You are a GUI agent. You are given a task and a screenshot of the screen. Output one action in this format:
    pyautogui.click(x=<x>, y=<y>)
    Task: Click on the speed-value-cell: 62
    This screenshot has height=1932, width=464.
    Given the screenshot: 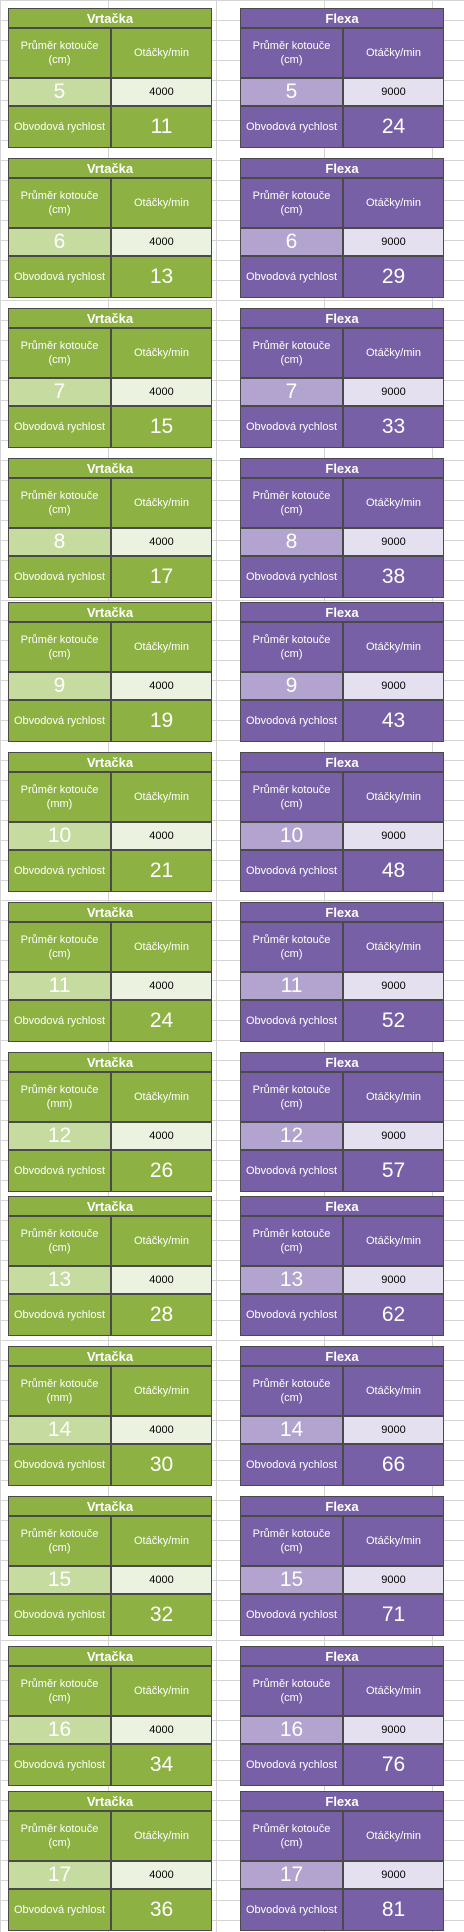 What is the action you would take?
    pyautogui.click(x=393, y=1315)
    